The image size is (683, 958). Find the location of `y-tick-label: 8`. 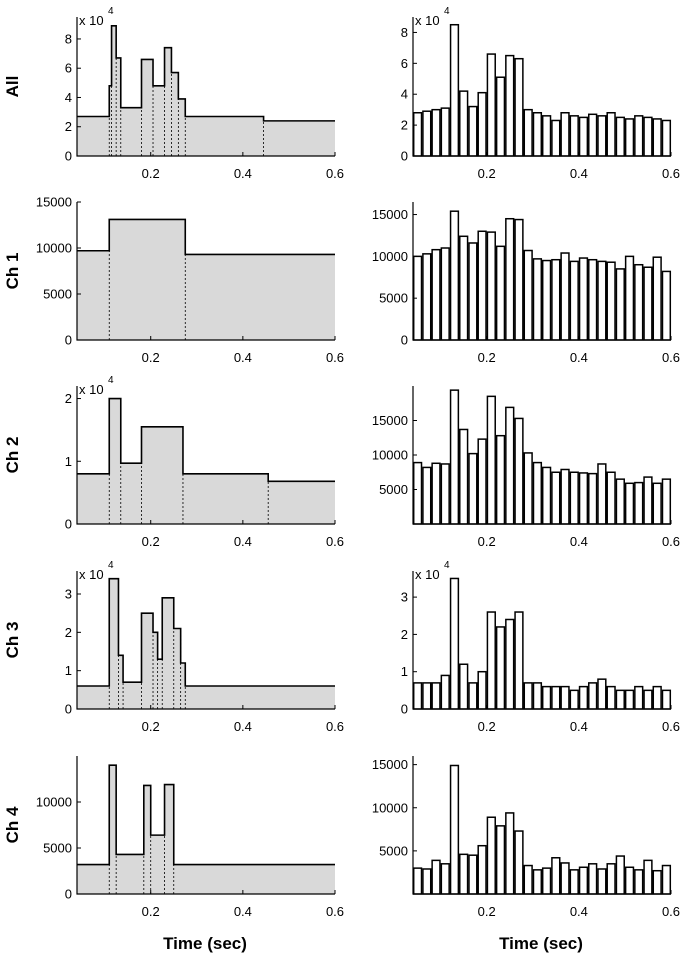

y-tick-label: 8 is located at coordinates (404, 32).